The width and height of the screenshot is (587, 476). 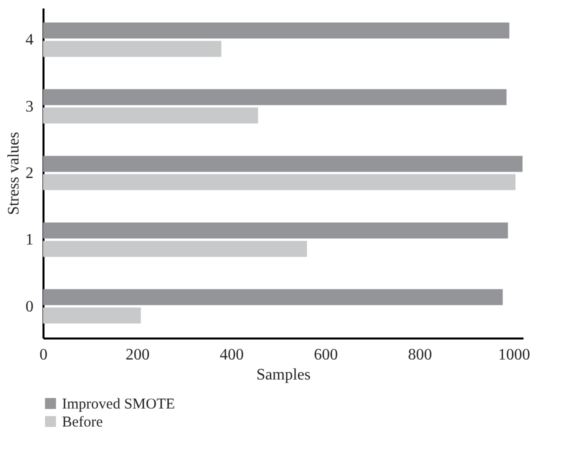 What do you see at coordinates (118, 404) in the screenshot?
I see `legend-label: Improved SMOTE` at bounding box center [118, 404].